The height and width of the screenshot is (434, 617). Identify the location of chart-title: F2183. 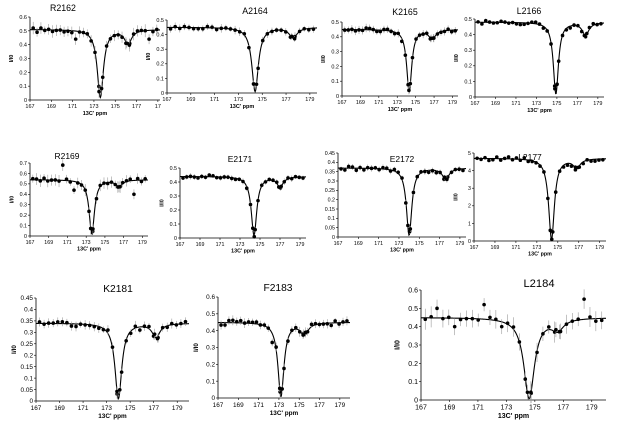
(277, 288).